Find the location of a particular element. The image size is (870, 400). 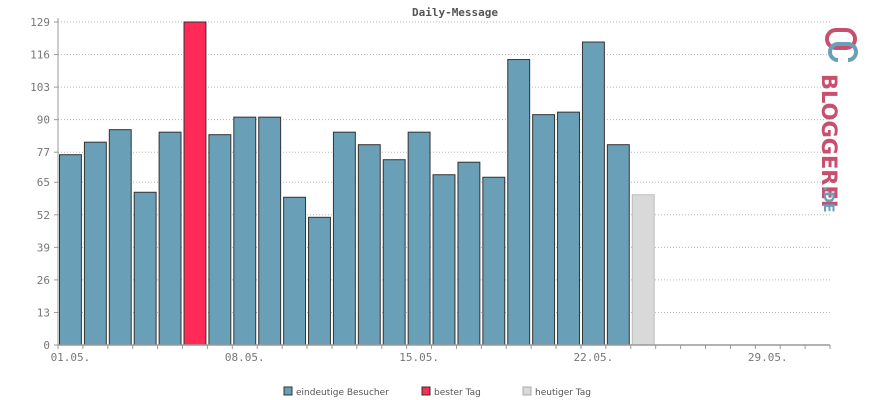

x-tick-label: 29.05. is located at coordinates (768, 357).